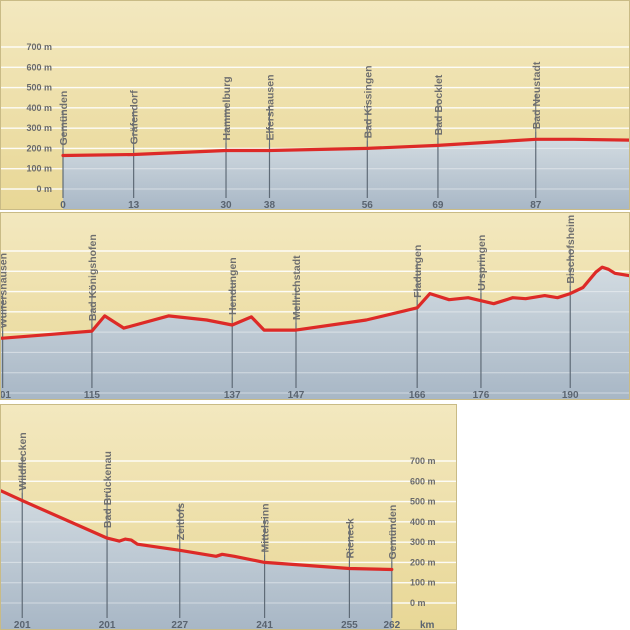 The width and height of the screenshot is (630, 630). I want to click on place-label: Hammelburg, so click(227, 108).